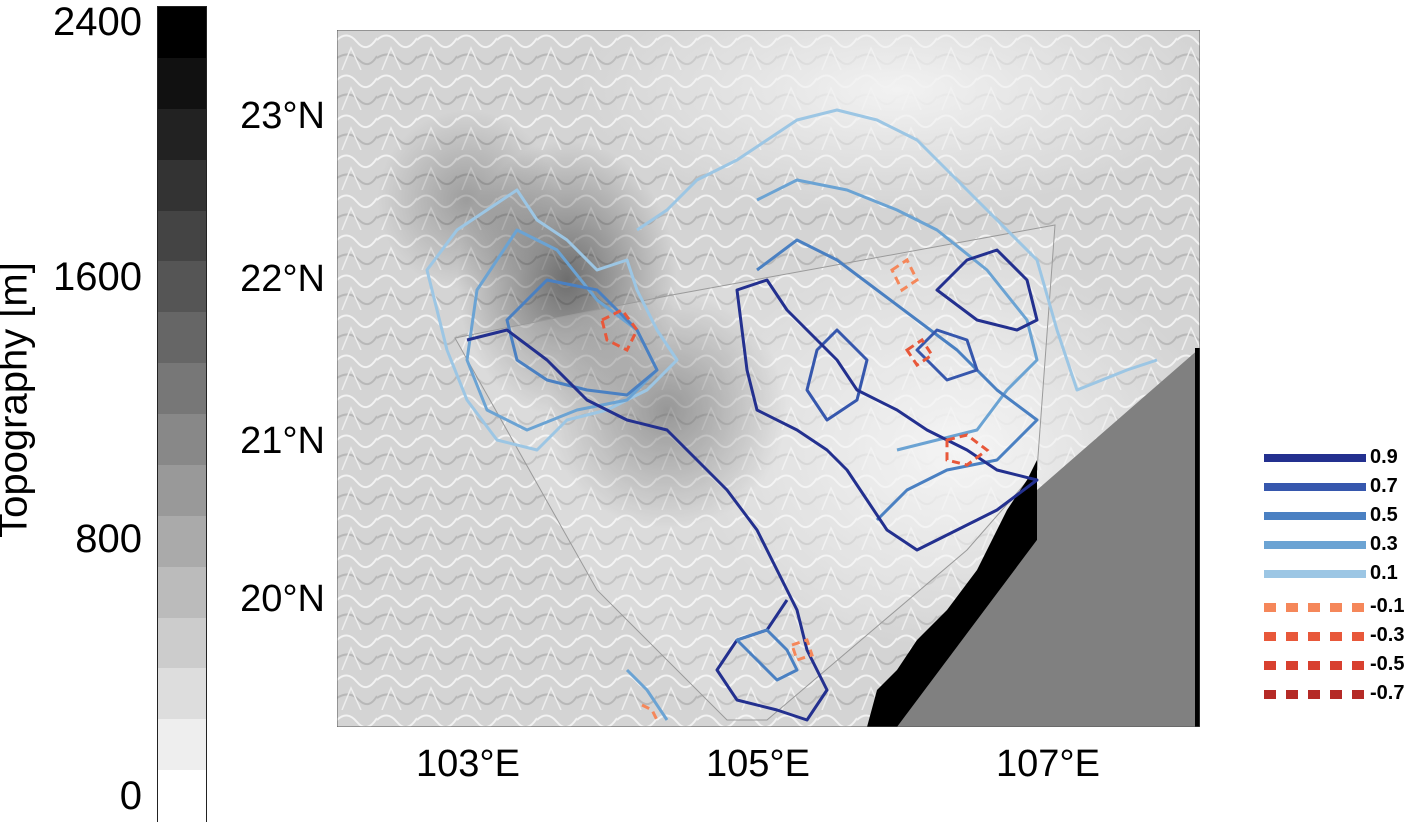 The height and width of the screenshot is (825, 1418). I want to click on lat-label-23n: 23°N, so click(282, 116).